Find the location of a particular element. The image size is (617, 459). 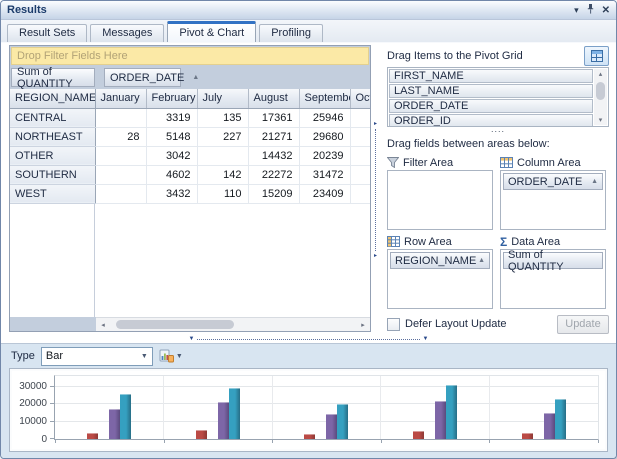

pin-icon is located at coordinates (590, 10).